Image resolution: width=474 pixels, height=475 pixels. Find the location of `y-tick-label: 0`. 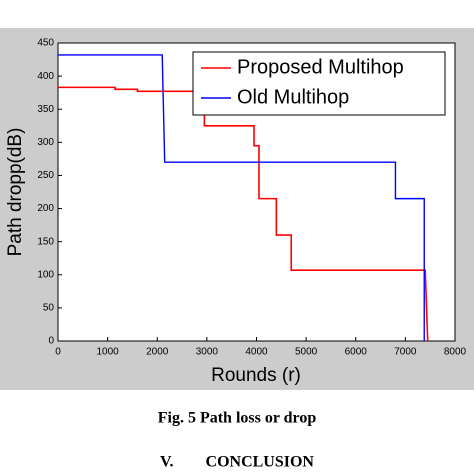

y-tick-label: 0 is located at coordinates (51, 341).